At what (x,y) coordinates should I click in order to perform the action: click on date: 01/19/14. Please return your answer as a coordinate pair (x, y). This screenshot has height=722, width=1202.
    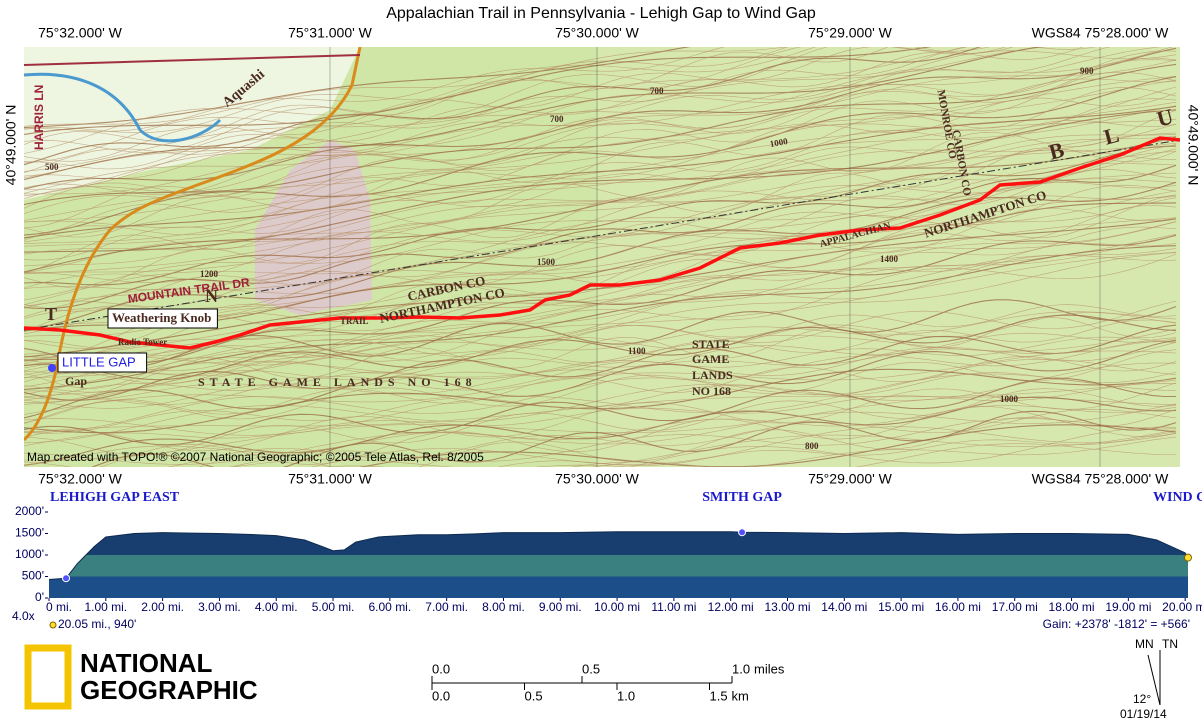
    Looking at the image, I should click on (1143, 714).